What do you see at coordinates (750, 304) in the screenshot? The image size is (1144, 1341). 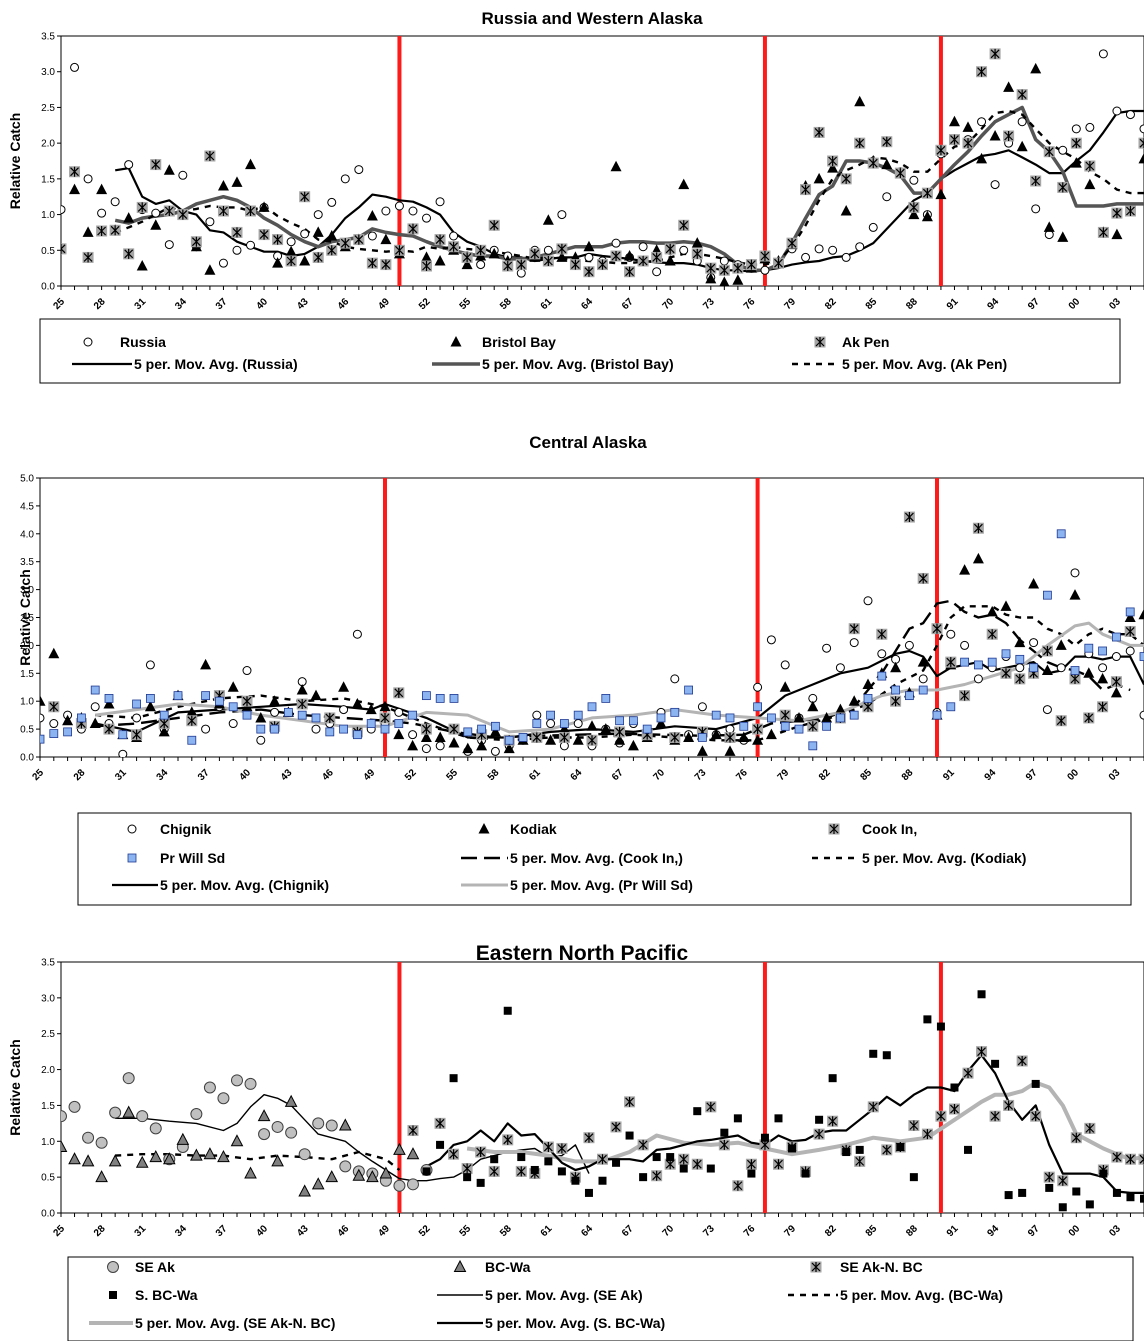 I see `x-tick-label: 76` at bounding box center [750, 304].